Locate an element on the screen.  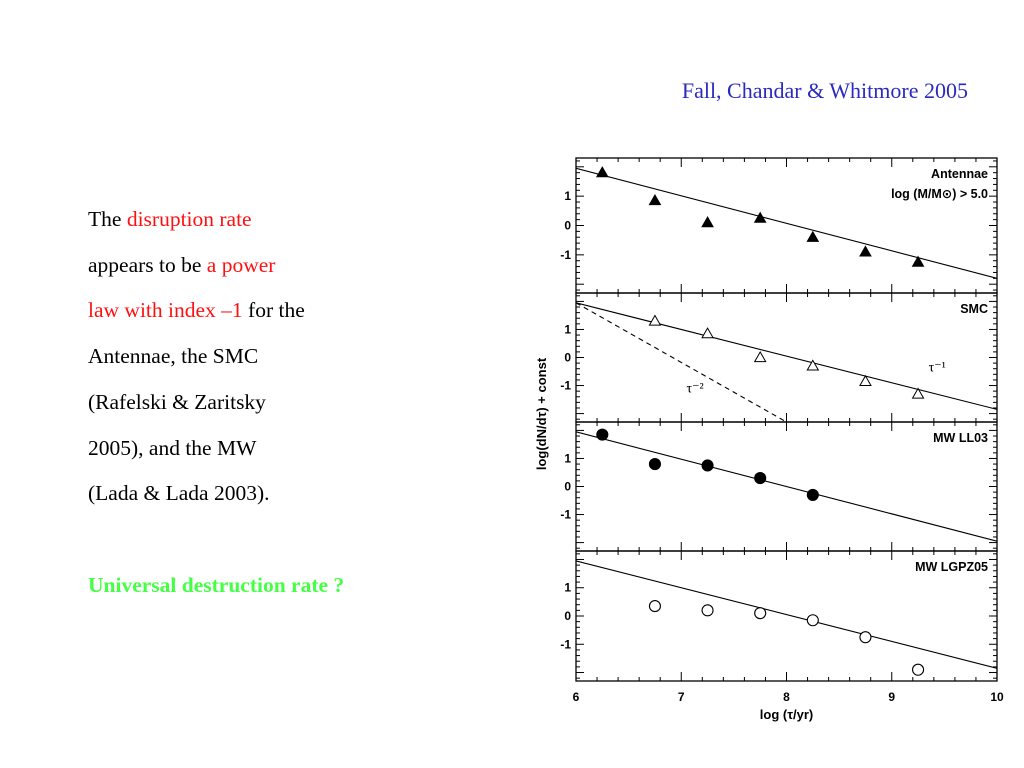
y-axis-title: log(dN/dτ) + const is located at coordinates (541, 413).